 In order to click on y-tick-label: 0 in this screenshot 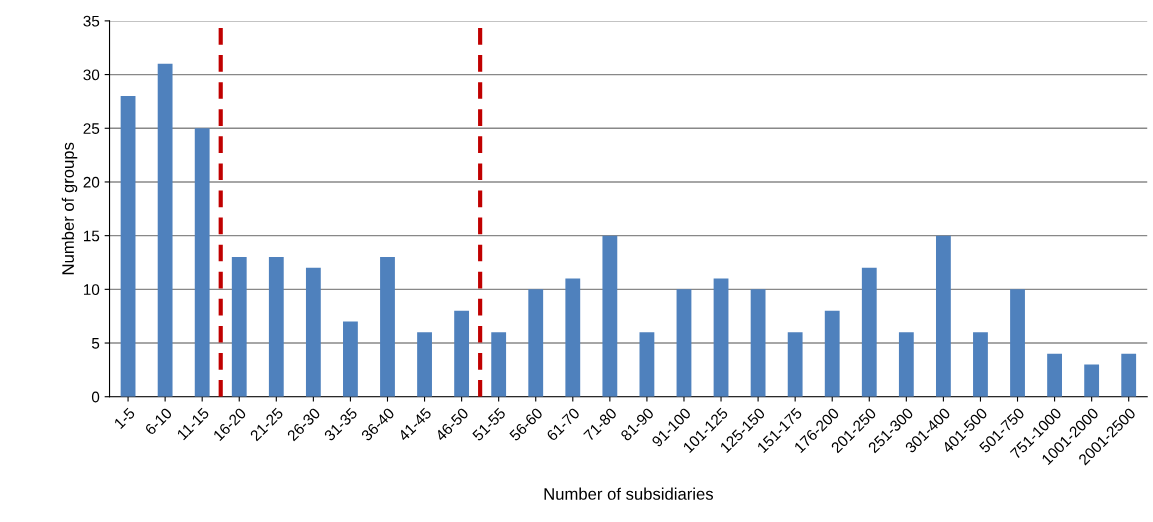, I will do `click(95, 397)`.